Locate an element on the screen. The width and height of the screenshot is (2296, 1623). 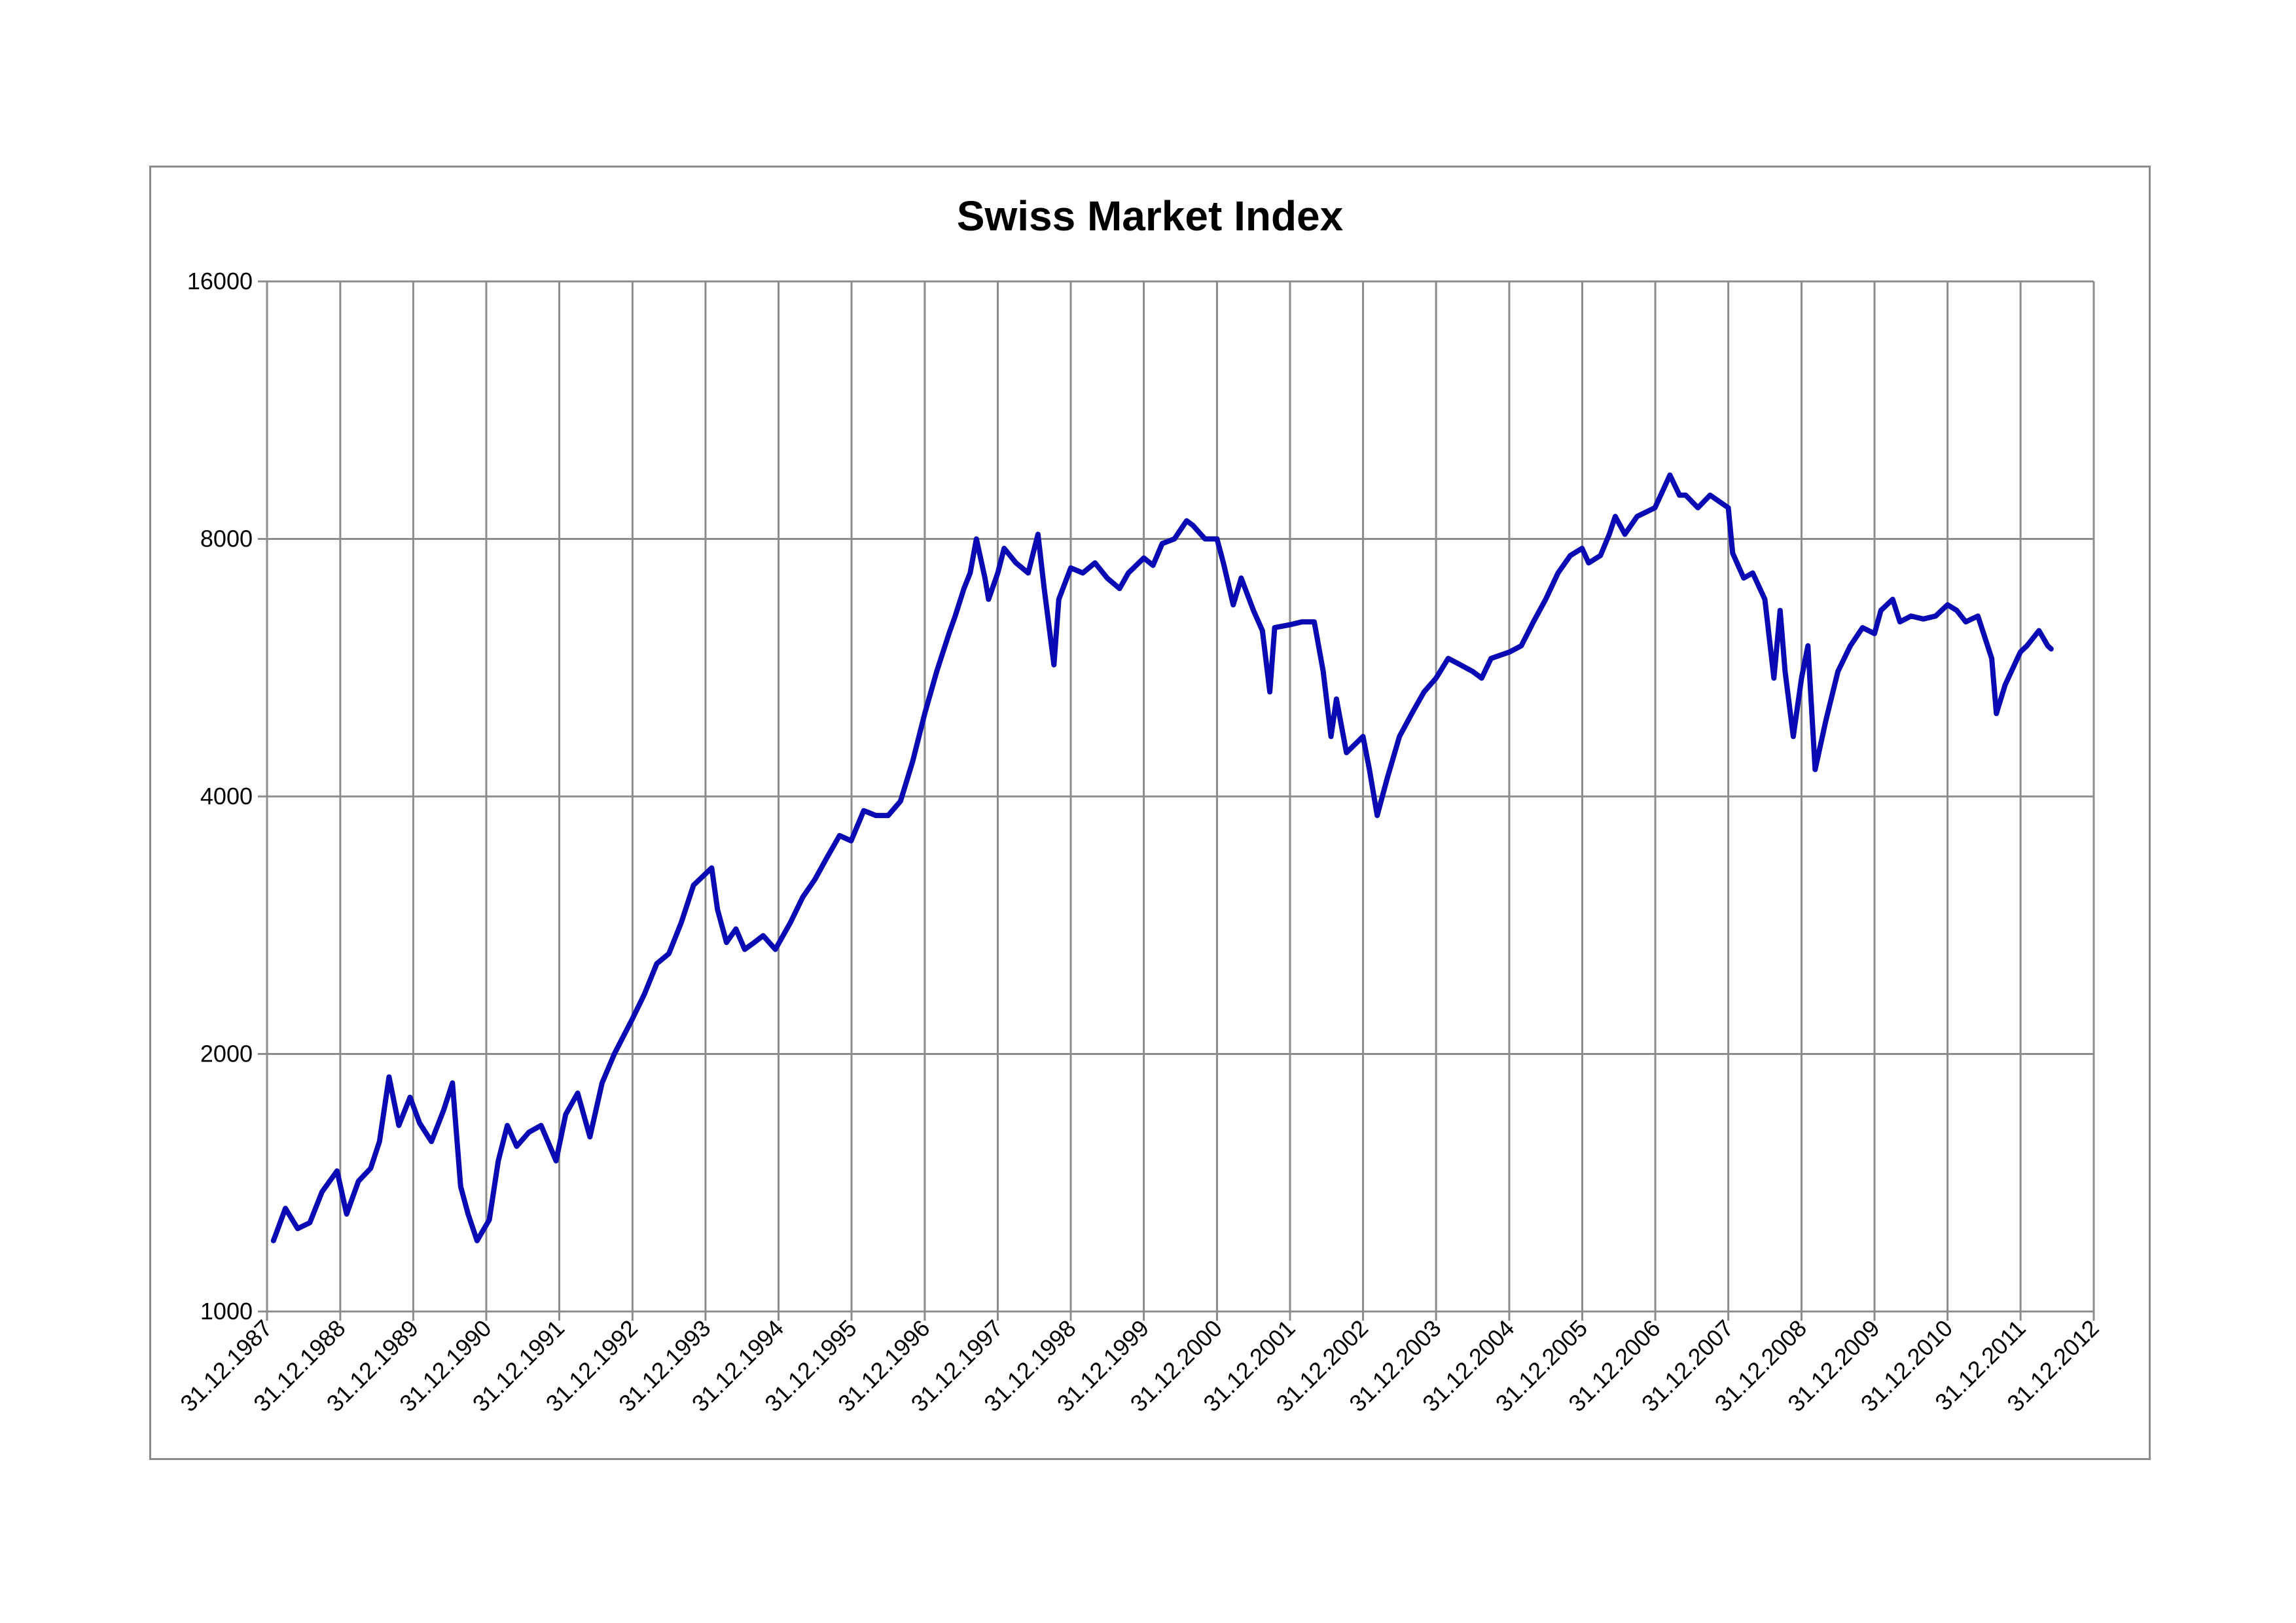
y-tick-label: 2000 is located at coordinates (226, 1054).